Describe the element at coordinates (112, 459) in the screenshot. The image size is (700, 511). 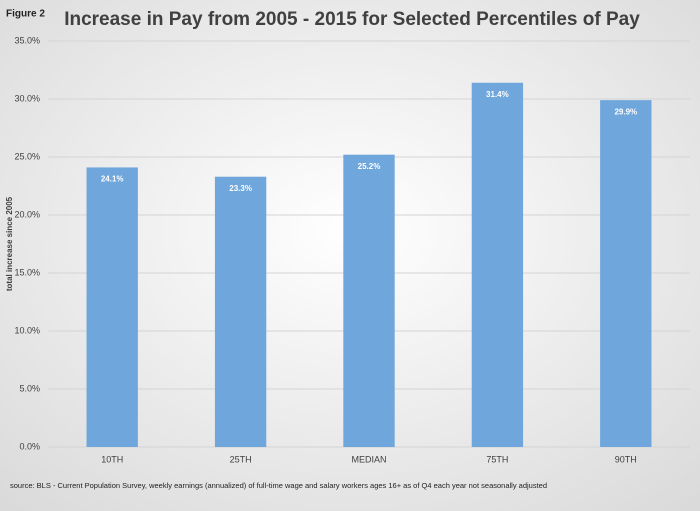
I see `x-tick-label: 10TH` at that location.